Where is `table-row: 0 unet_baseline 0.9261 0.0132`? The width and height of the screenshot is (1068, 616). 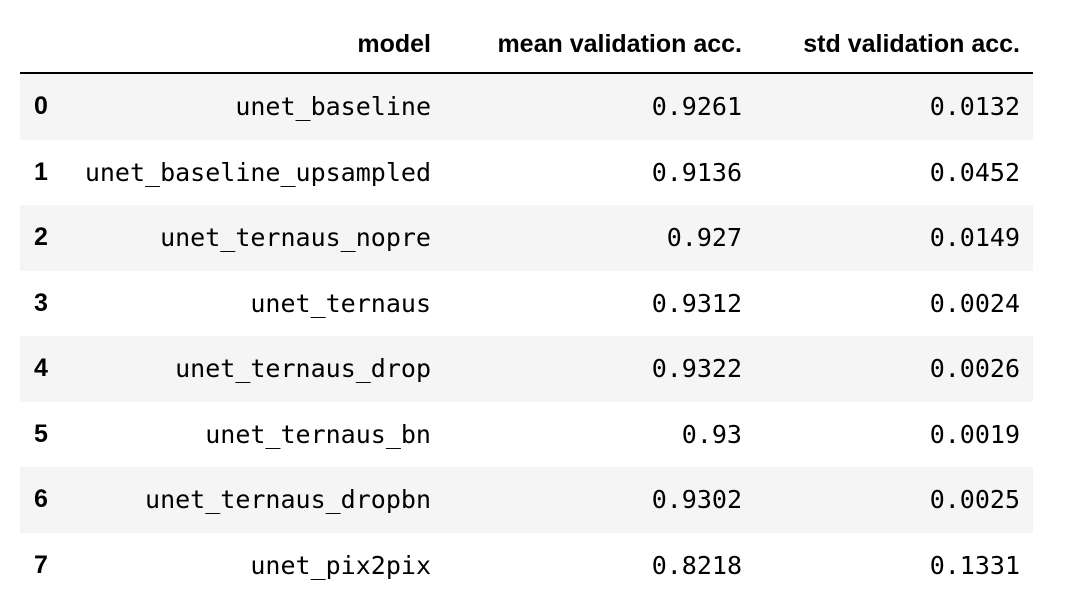 table-row: 0 unet_baseline 0.9261 0.0132 is located at coordinates (526, 106).